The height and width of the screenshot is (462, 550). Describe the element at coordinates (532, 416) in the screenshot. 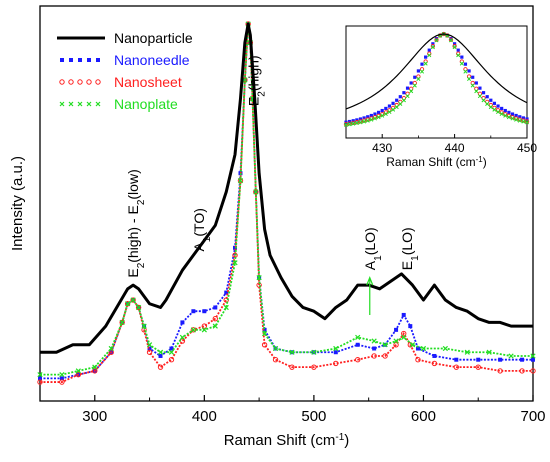

I see `xtick-label: 700` at that location.